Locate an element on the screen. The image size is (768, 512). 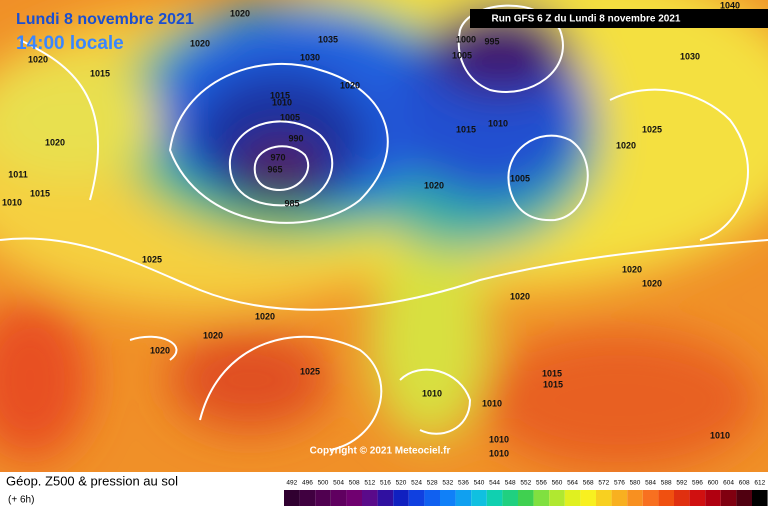
isobar-label: 1000 is located at coordinates (466, 39).